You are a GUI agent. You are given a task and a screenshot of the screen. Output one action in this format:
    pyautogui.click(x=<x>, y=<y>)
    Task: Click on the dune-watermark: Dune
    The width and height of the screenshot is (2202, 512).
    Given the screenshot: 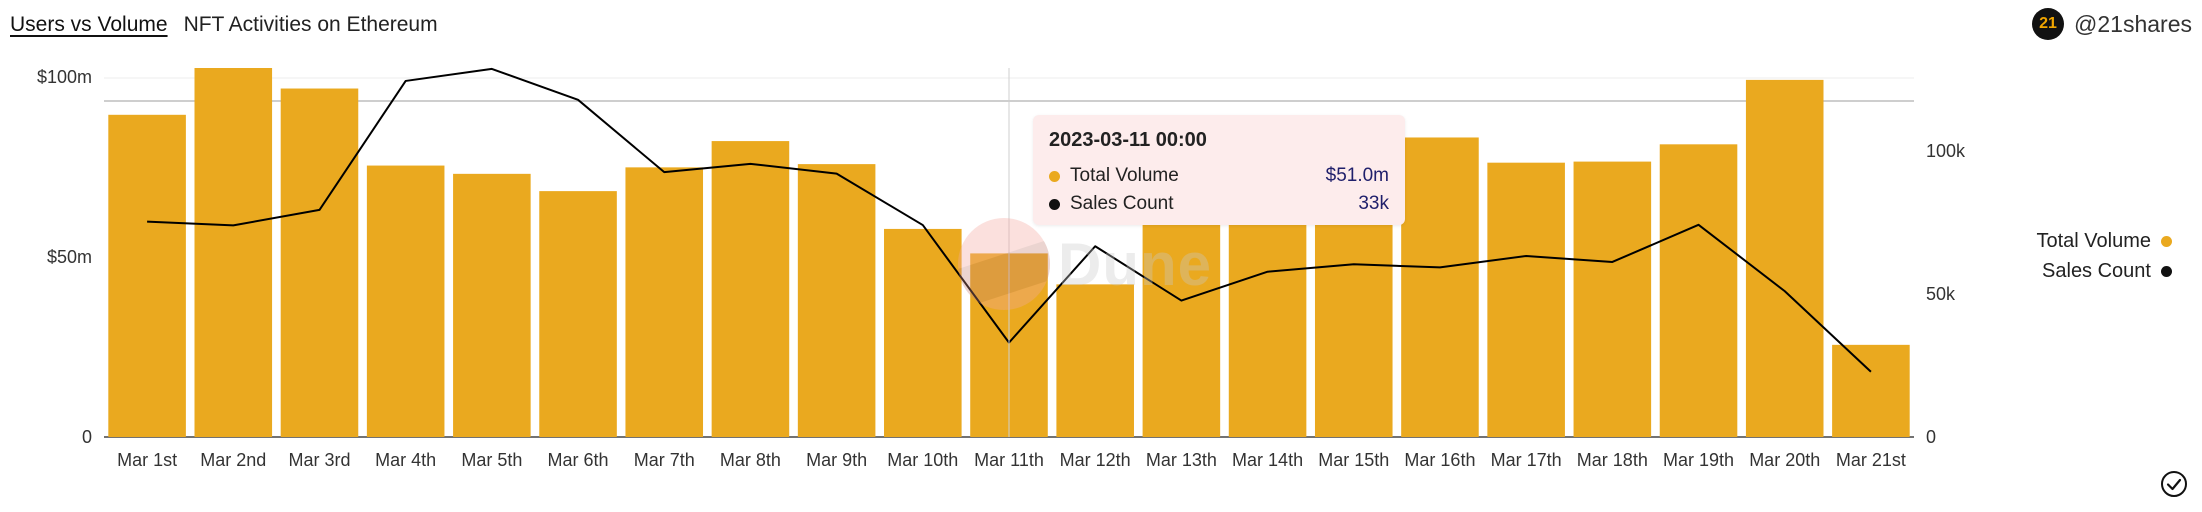 What is the action you would take?
    pyautogui.click(x=1085, y=264)
    